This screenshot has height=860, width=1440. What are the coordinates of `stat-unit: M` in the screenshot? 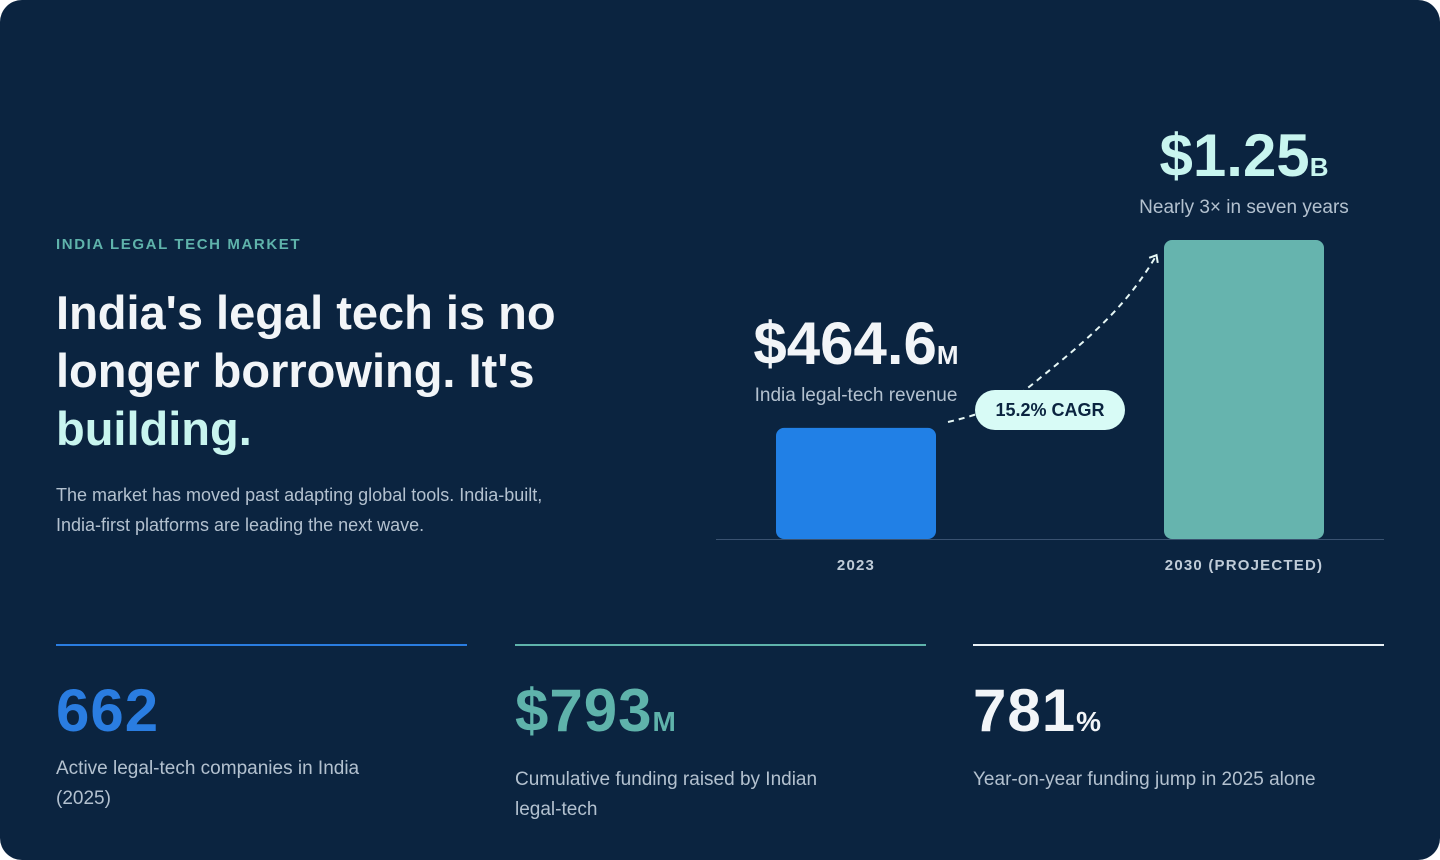 It's located at (664, 721).